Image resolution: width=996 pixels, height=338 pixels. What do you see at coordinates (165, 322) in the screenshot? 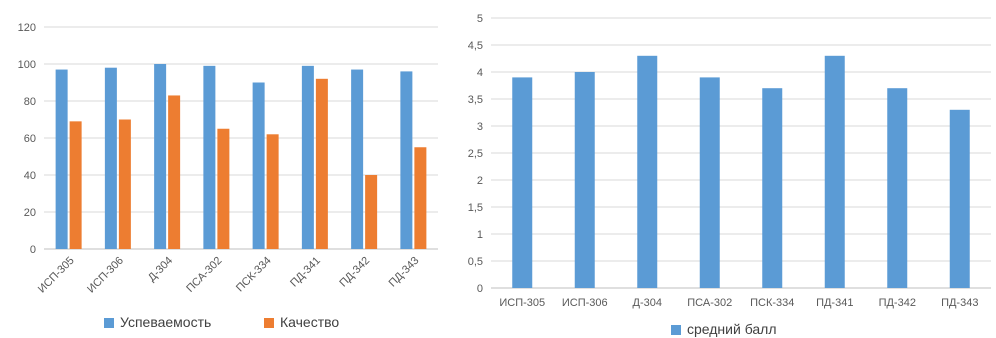
I see `legend-label: Успеваемость` at bounding box center [165, 322].